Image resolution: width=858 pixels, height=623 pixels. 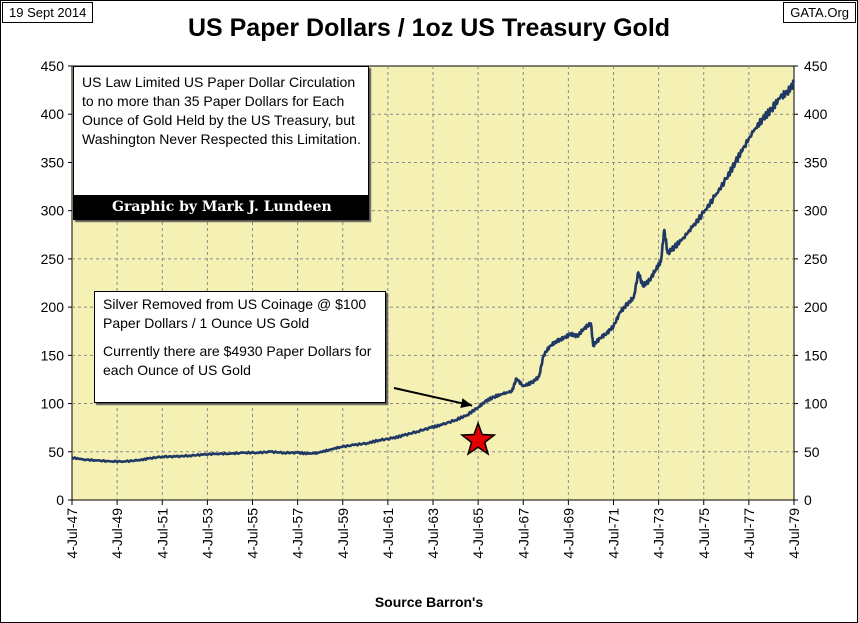 I want to click on x-tick-label: 4-Jul-69, so click(x=568, y=533).